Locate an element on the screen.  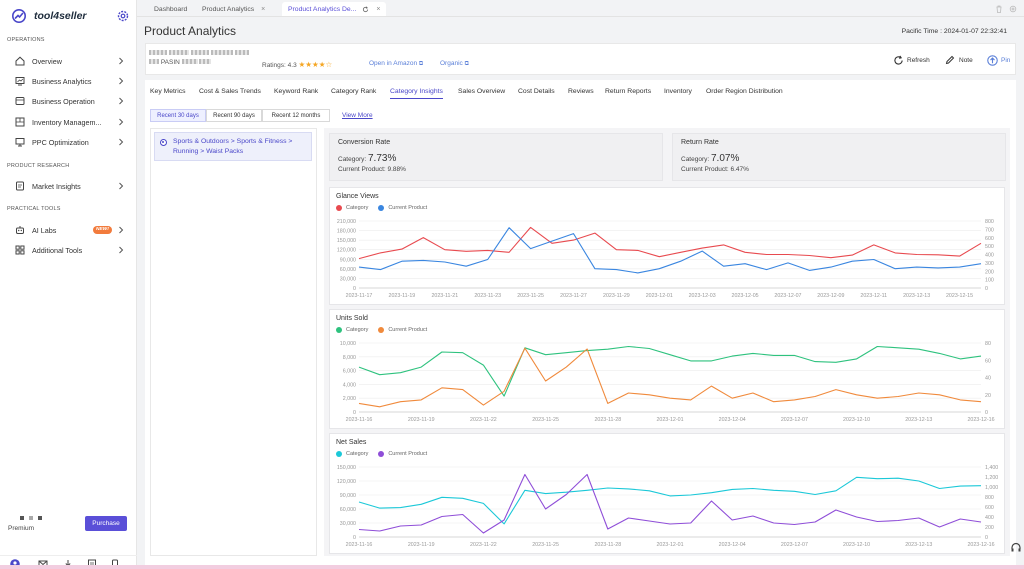
nav-tab-key-metrics: Key Metrics is located at coordinates (168, 91).